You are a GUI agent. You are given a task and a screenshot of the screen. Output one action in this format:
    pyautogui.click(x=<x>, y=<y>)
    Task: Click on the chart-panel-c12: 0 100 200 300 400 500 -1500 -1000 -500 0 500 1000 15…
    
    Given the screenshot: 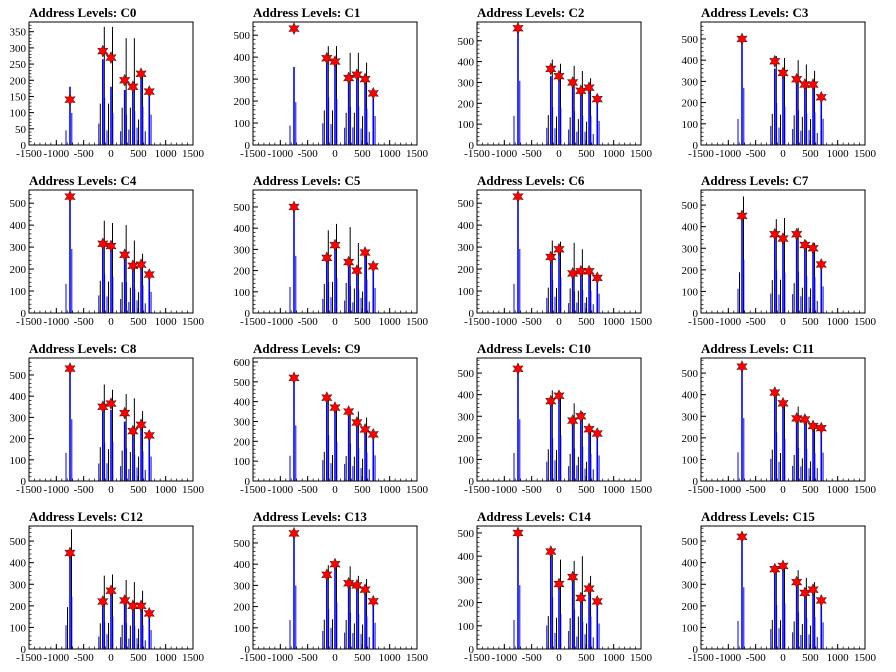 What is the action you would take?
    pyautogui.click(x=112, y=588)
    